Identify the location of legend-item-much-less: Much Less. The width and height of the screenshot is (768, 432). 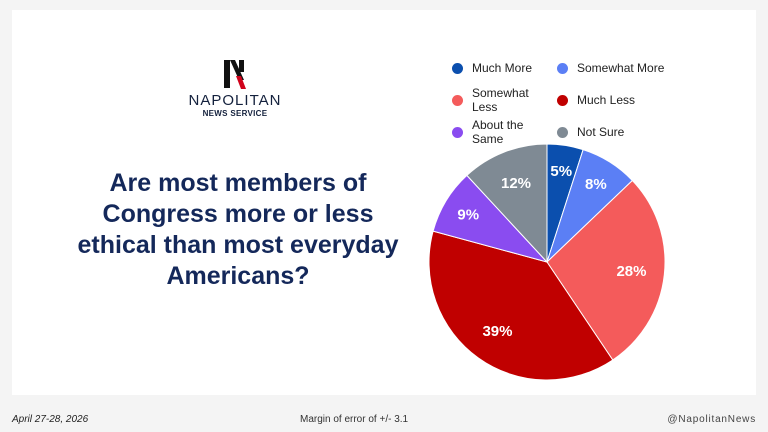
(617, 100).